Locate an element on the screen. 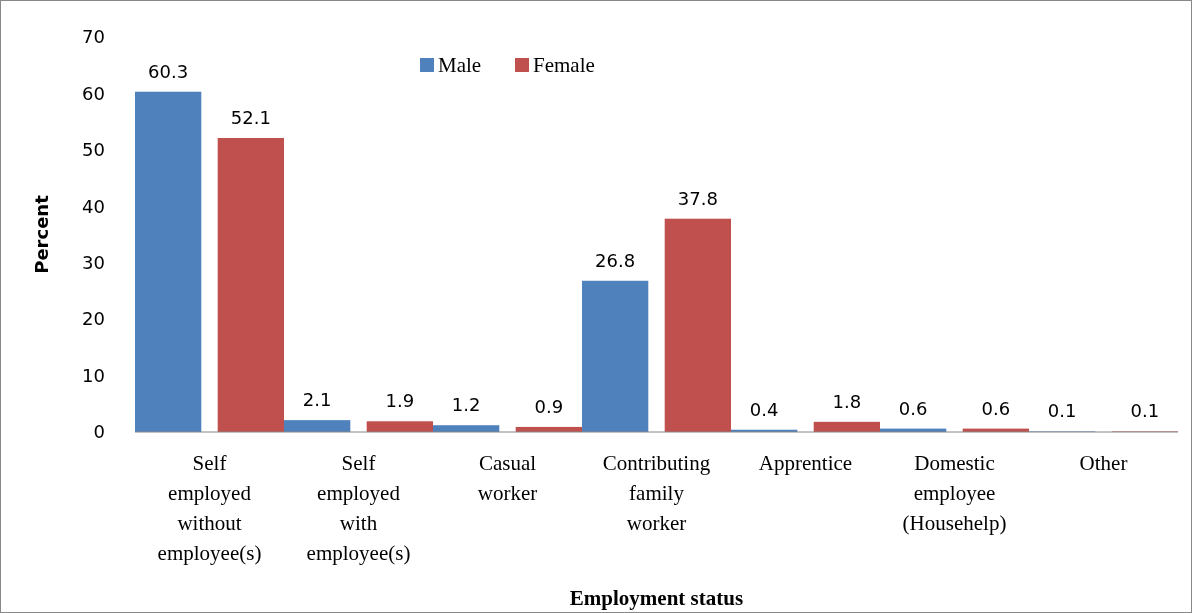  data-label: 1.9 is located at coordinates (400, 401).